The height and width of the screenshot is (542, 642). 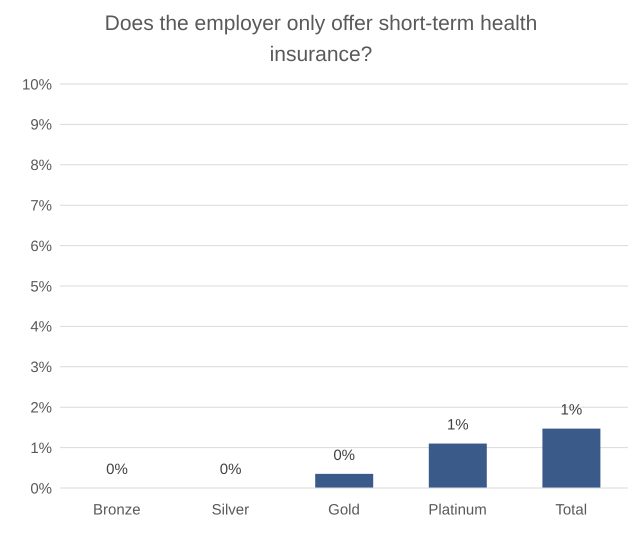 What do you see at coordinates (457, 510) in the screenshot?
I see `x-tick-label: Platinum` at bounding box center [457, 510].